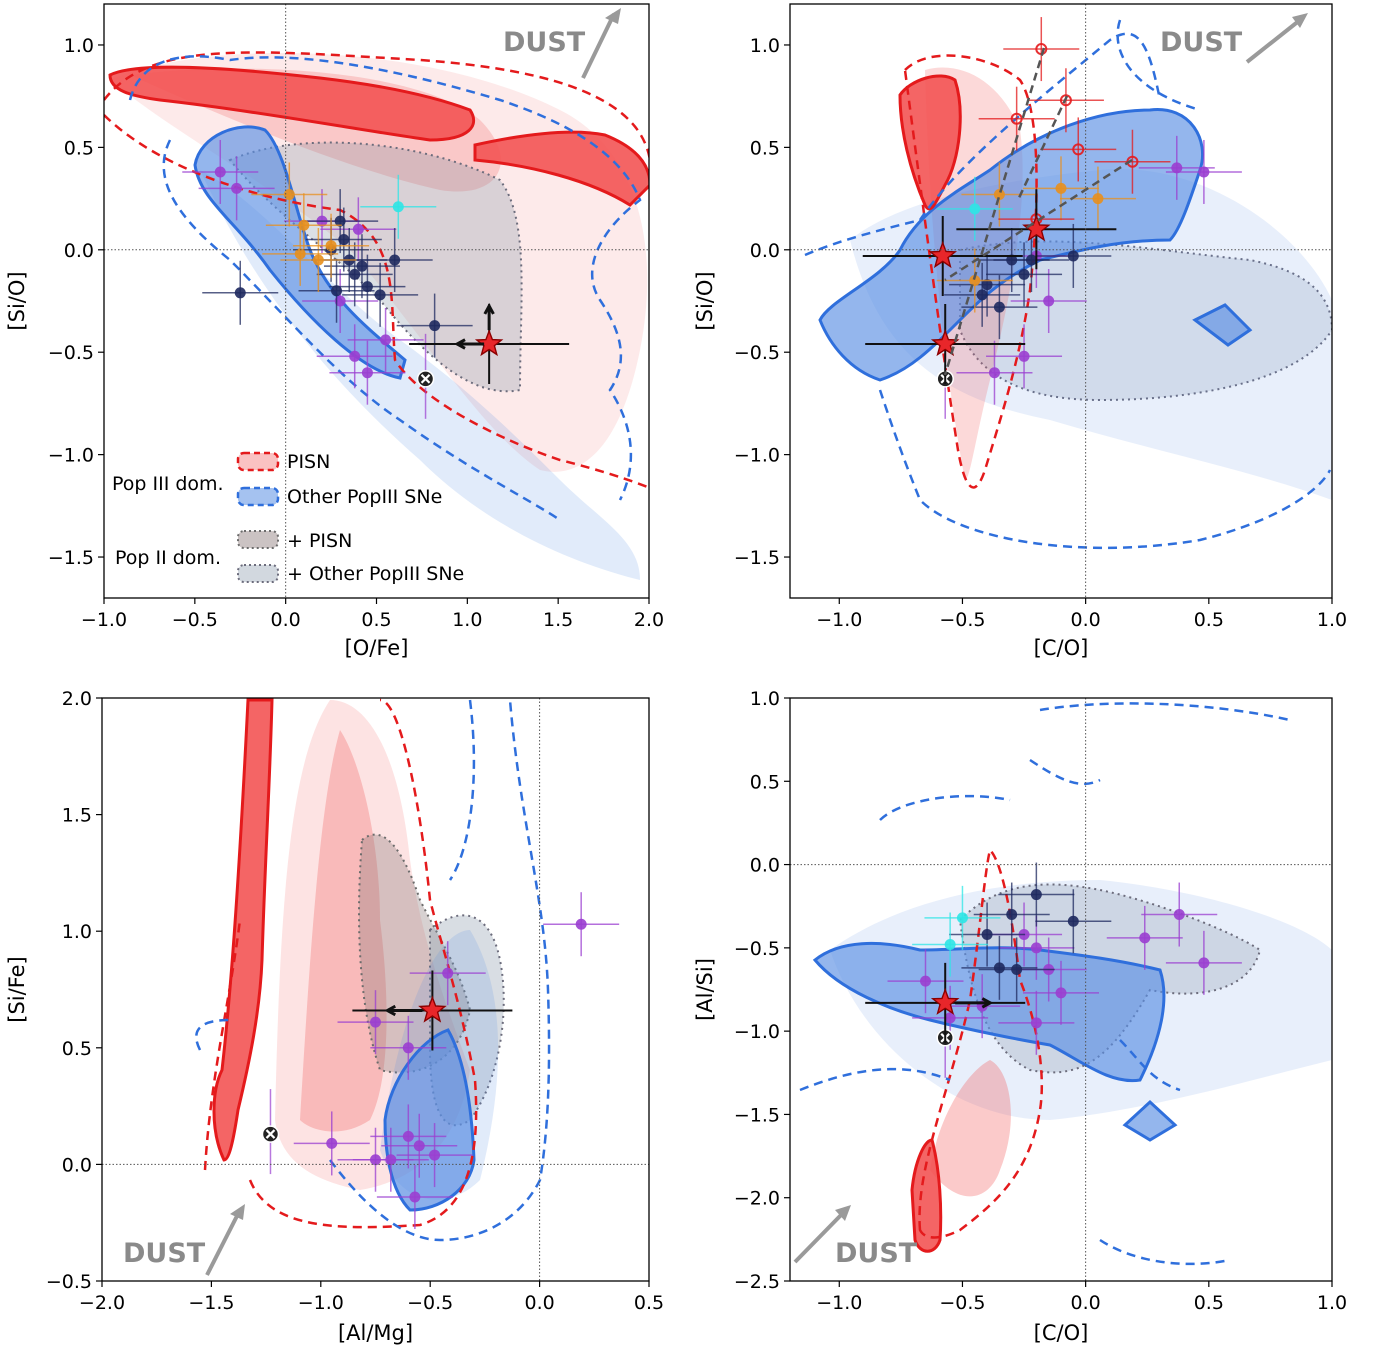  Describe the element at coordinates (1300, 20) in the screenshot. I see `p2-dust-arrowhead` at that location.